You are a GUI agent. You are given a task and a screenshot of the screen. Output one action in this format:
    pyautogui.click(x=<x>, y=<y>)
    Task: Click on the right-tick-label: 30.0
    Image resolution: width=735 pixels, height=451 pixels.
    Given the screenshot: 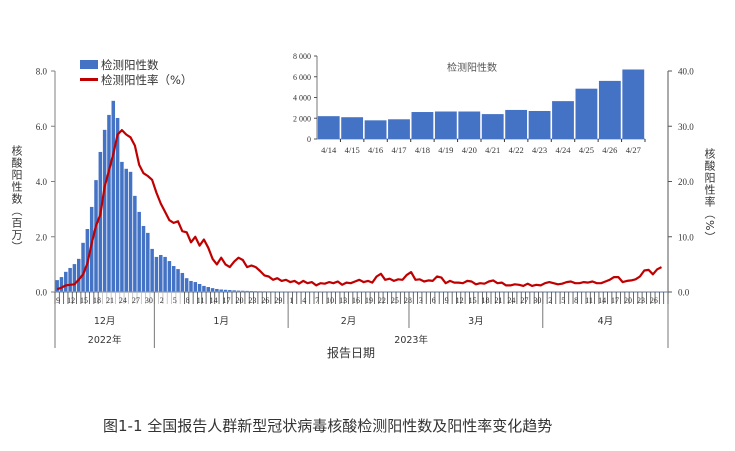 What is the action you would take?
    pyautogui.click(x=686, y=127)
    